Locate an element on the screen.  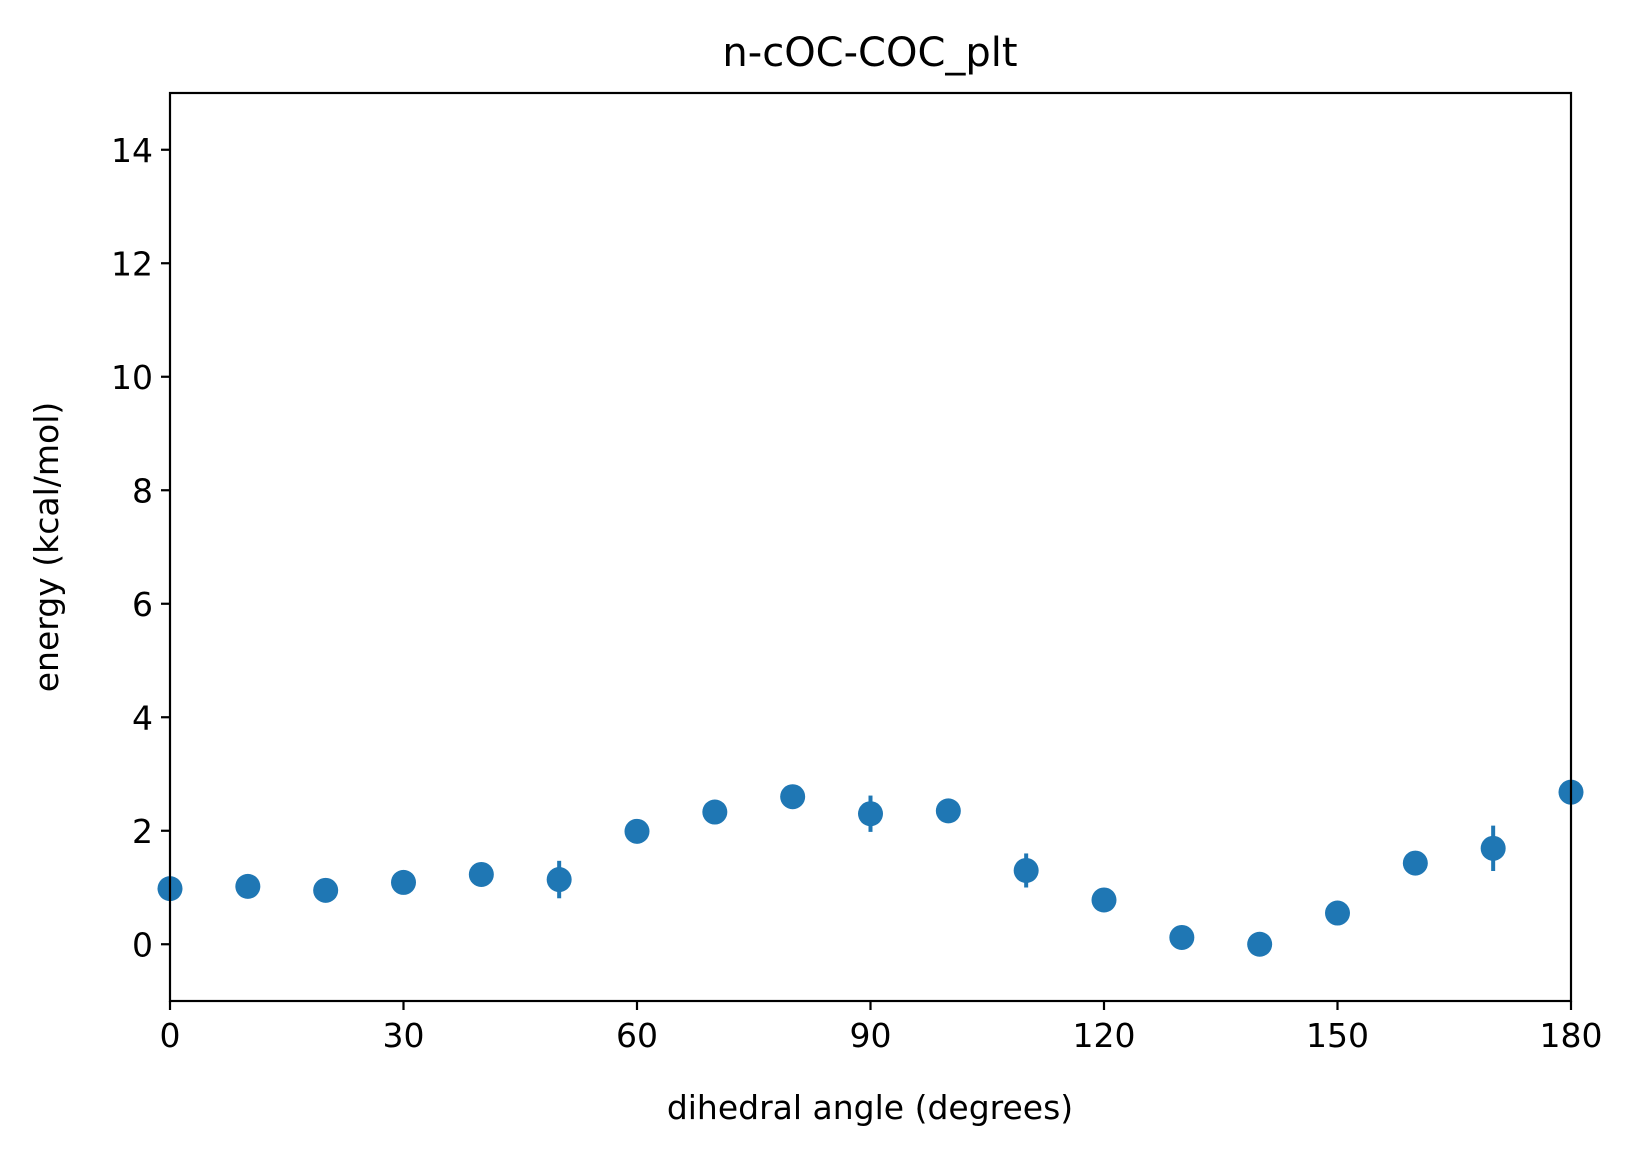
y-tick-label: 4 is located at coordinates (142, 717).